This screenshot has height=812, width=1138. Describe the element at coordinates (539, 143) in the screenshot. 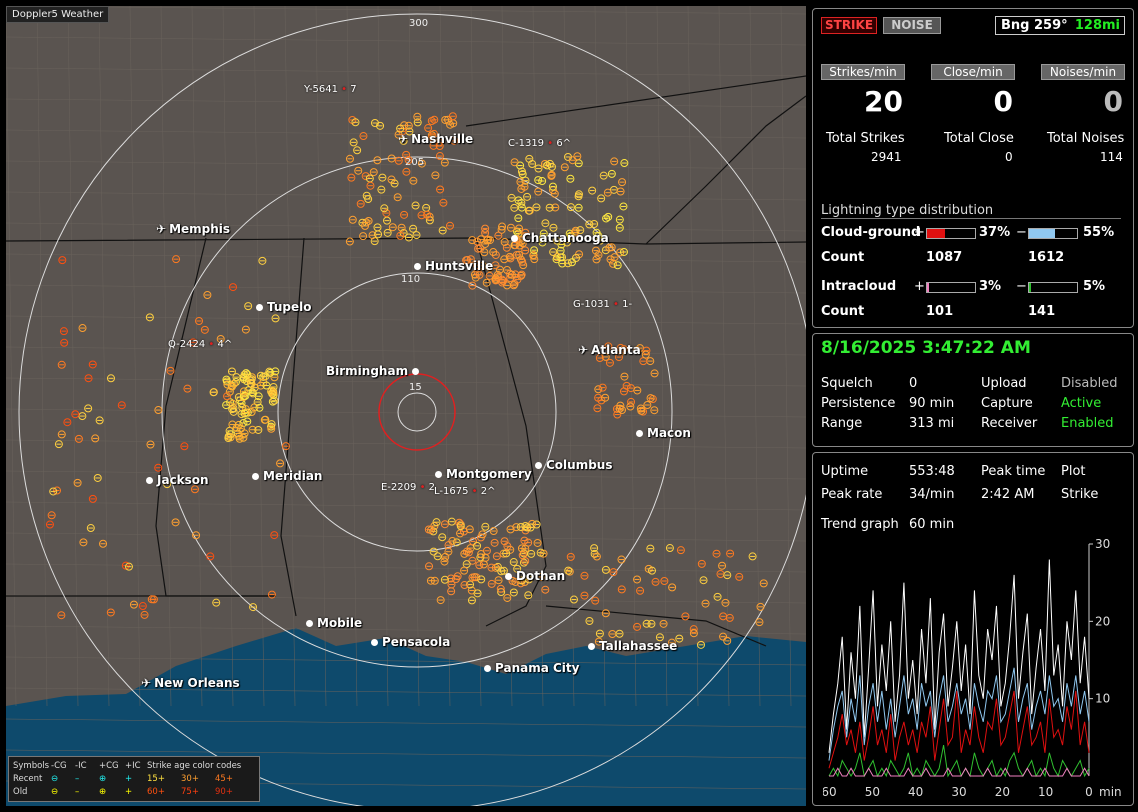

I see `sensor-c-1319: C-1319 • 6^` at that location.